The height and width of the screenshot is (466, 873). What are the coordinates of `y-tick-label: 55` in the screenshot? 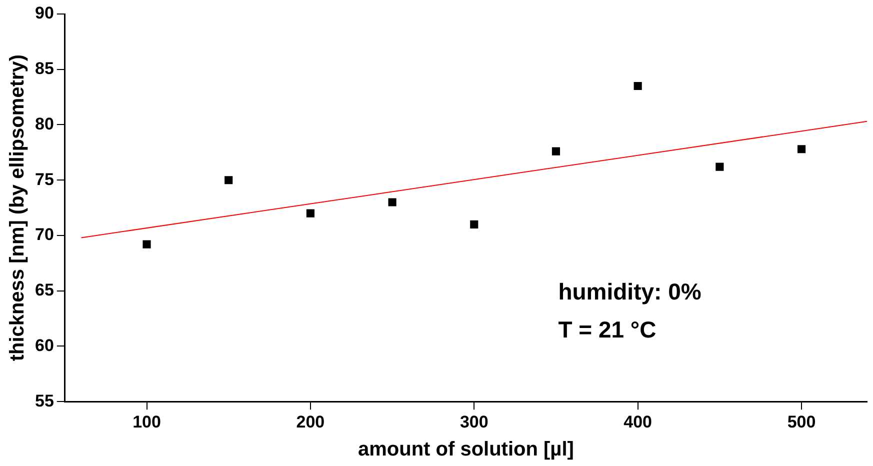 It's located at (44, 400).